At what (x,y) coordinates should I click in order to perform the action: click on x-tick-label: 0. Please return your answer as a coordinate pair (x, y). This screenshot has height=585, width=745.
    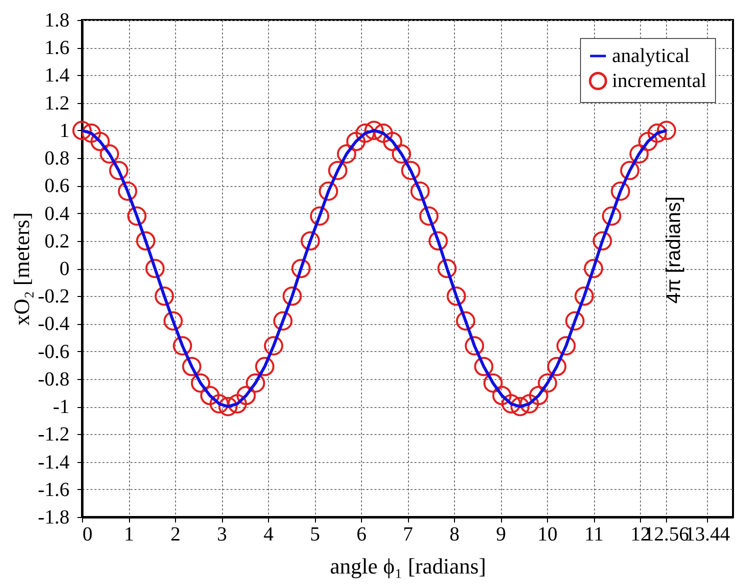
    Looking at the image, I should click on (87, 535).